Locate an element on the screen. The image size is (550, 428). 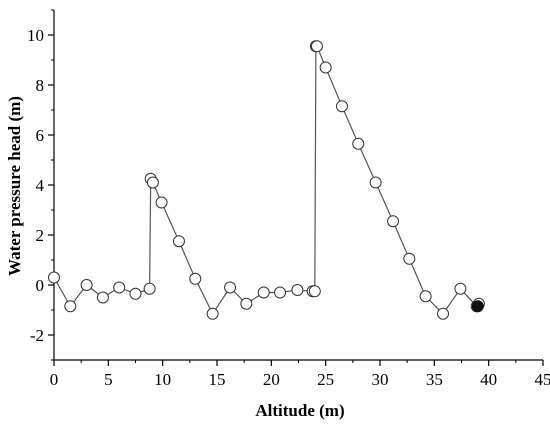
x-tick-label: 10 is located at coordinates (162, 379).